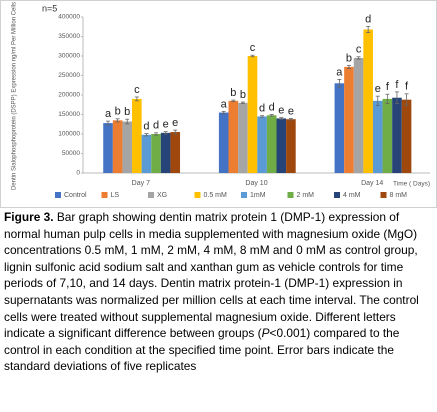 This screenshot has height=412, width=437. I want to click on y-tick-label: 250000, so click(69, 75).